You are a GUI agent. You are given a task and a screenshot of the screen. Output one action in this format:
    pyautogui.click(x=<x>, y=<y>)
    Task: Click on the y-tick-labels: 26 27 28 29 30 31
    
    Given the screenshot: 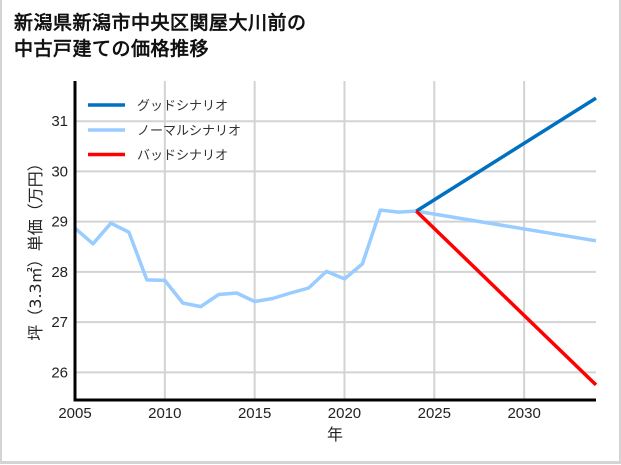 What is the action you would take?
    pyautogui.click(x=59, y=247)
    